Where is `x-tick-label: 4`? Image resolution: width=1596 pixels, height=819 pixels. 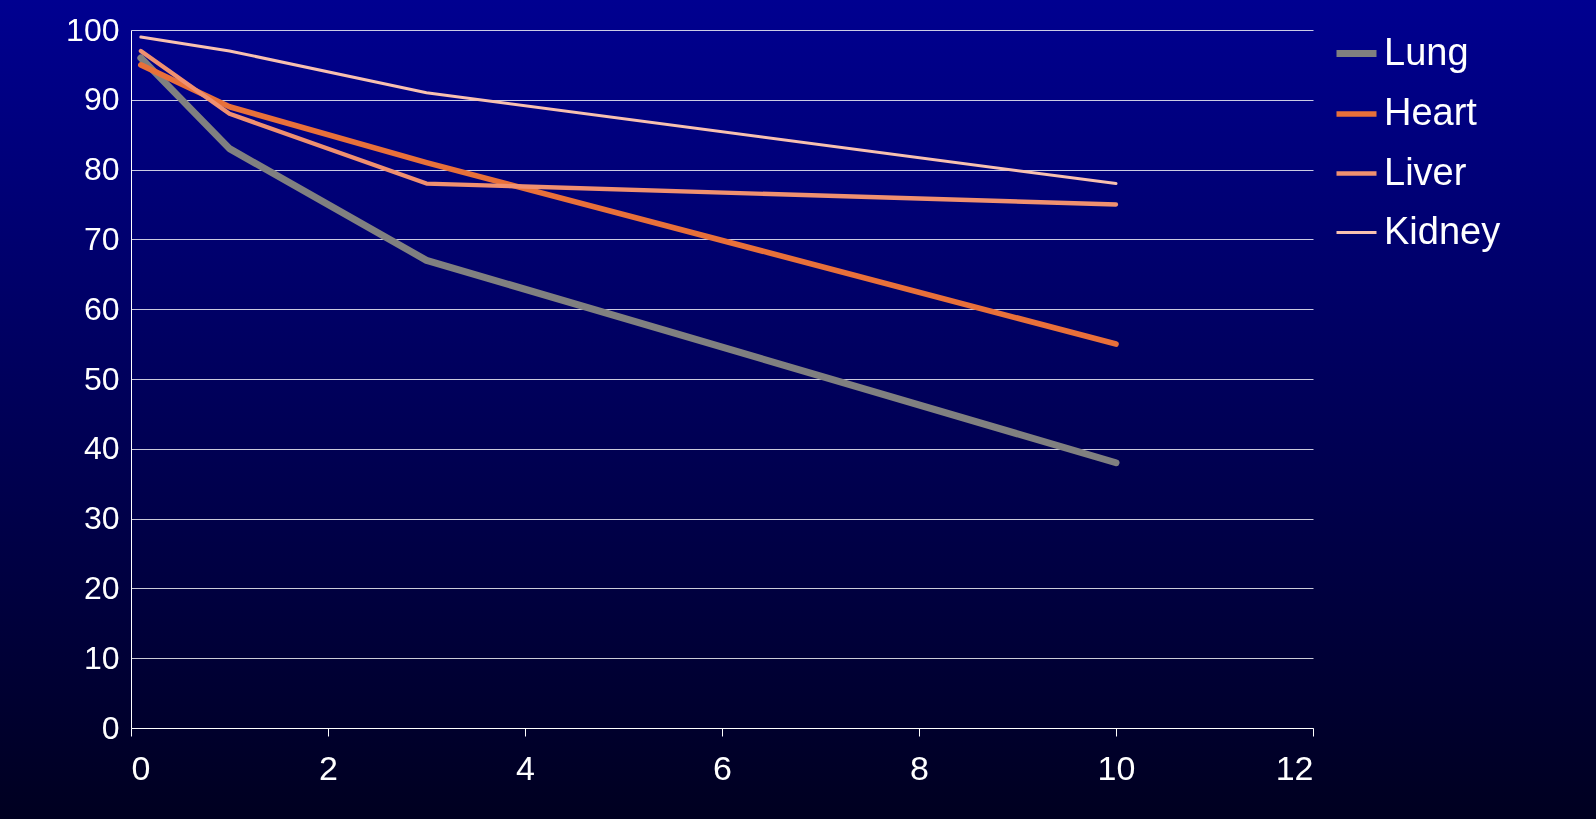 x-tick-label: 4 is located at coordinates (525, 767).